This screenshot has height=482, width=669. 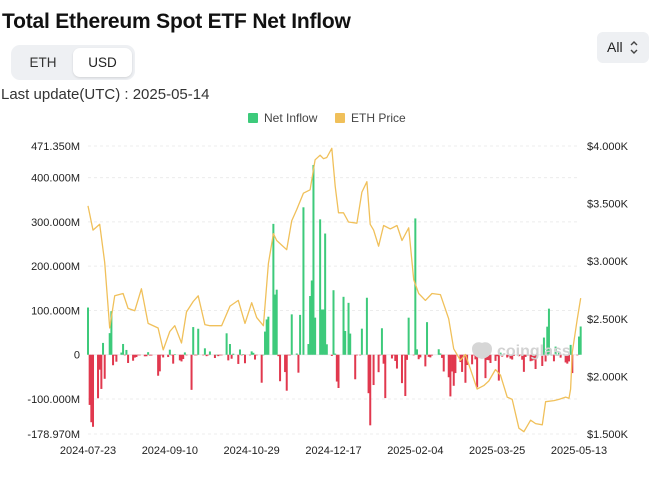 I want to click on page-title: Total Ethereum Spot ETF Net Inflow, so click(x=176, y=21).